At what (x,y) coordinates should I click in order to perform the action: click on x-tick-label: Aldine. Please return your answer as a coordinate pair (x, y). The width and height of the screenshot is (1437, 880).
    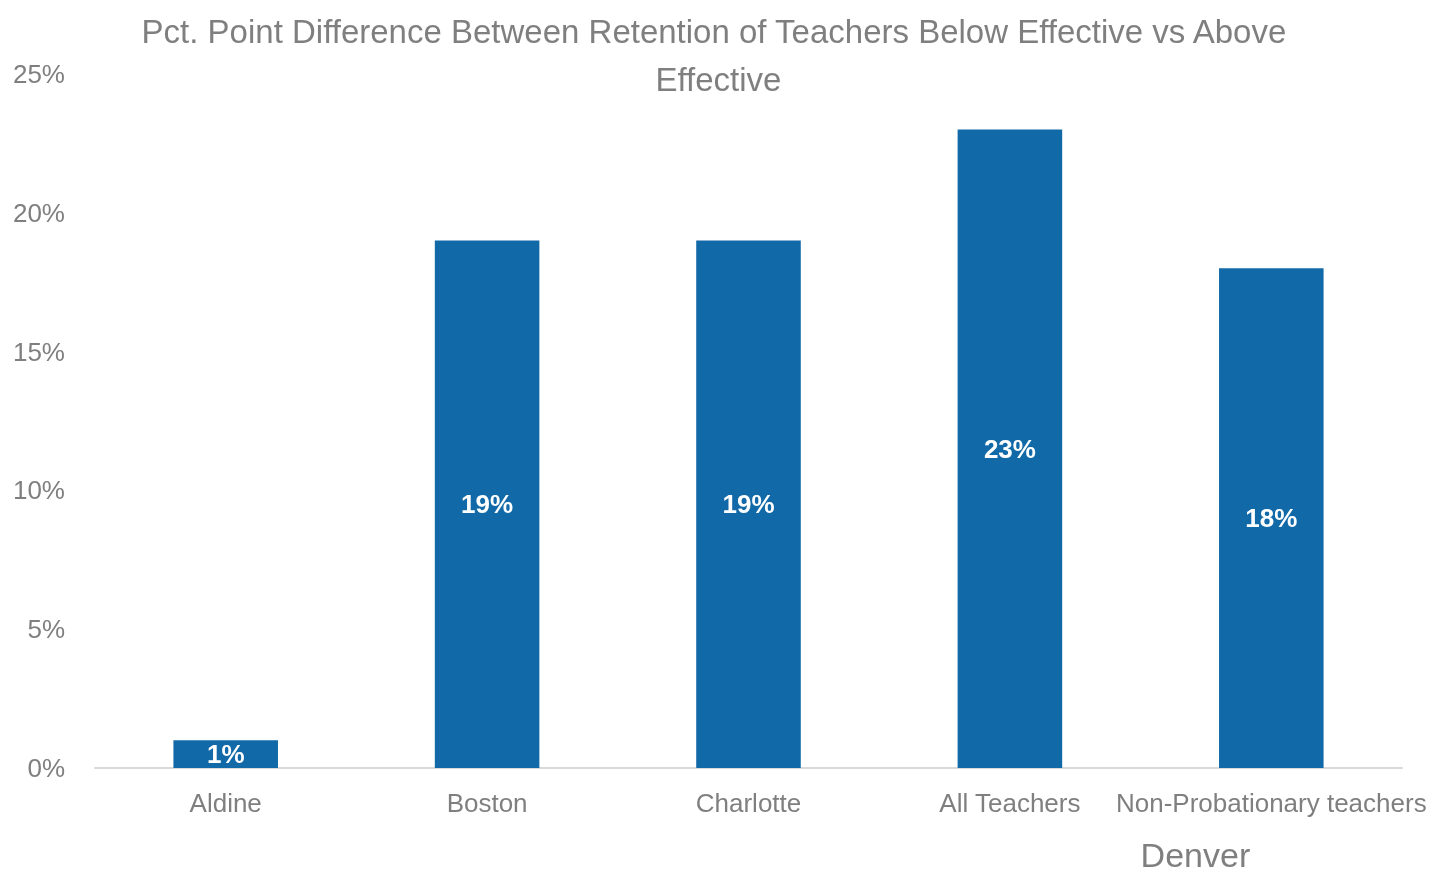
    Looking at the image, I should click on (225, 803).